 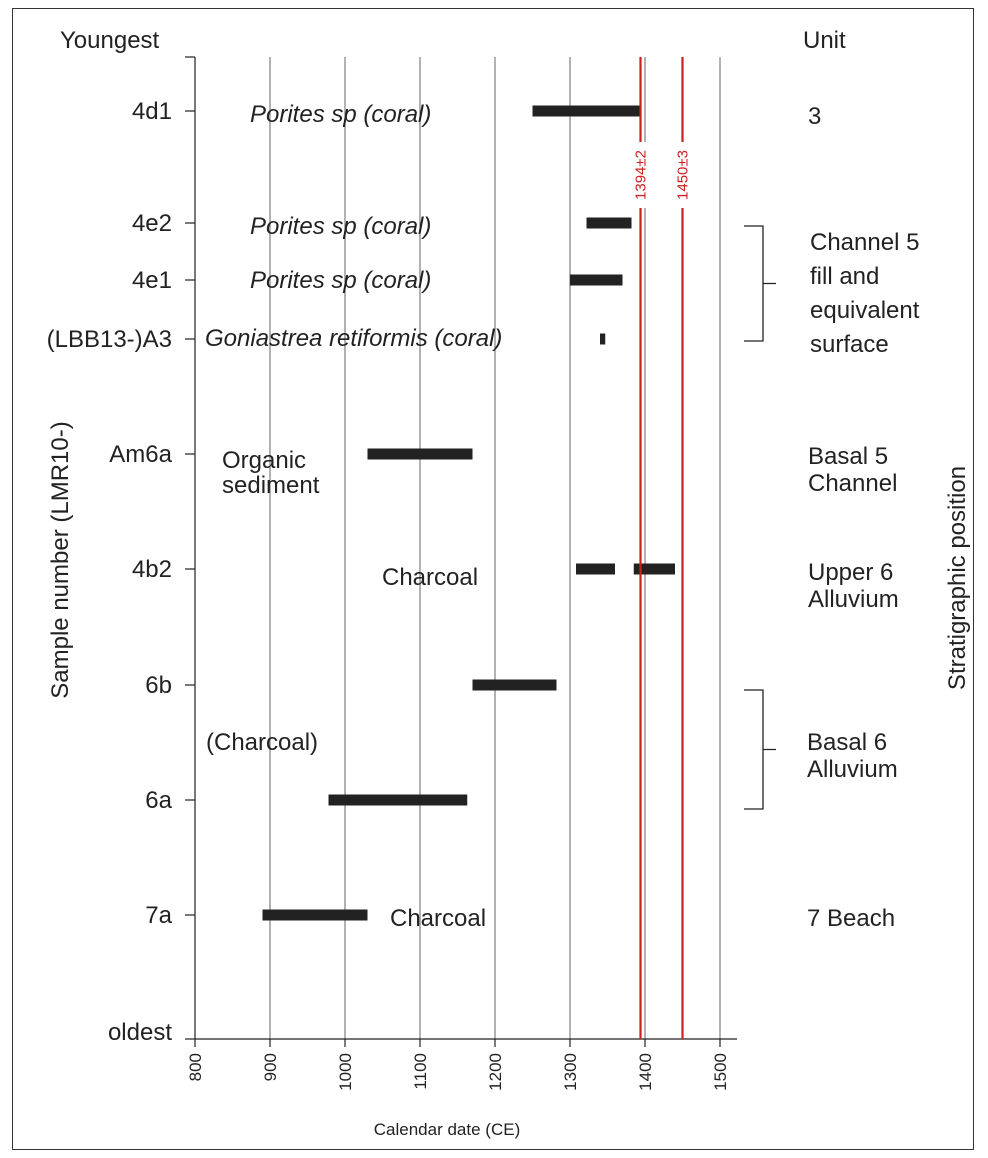 I want to click on unit-line: Upper 6, so click(x=850, y=572).